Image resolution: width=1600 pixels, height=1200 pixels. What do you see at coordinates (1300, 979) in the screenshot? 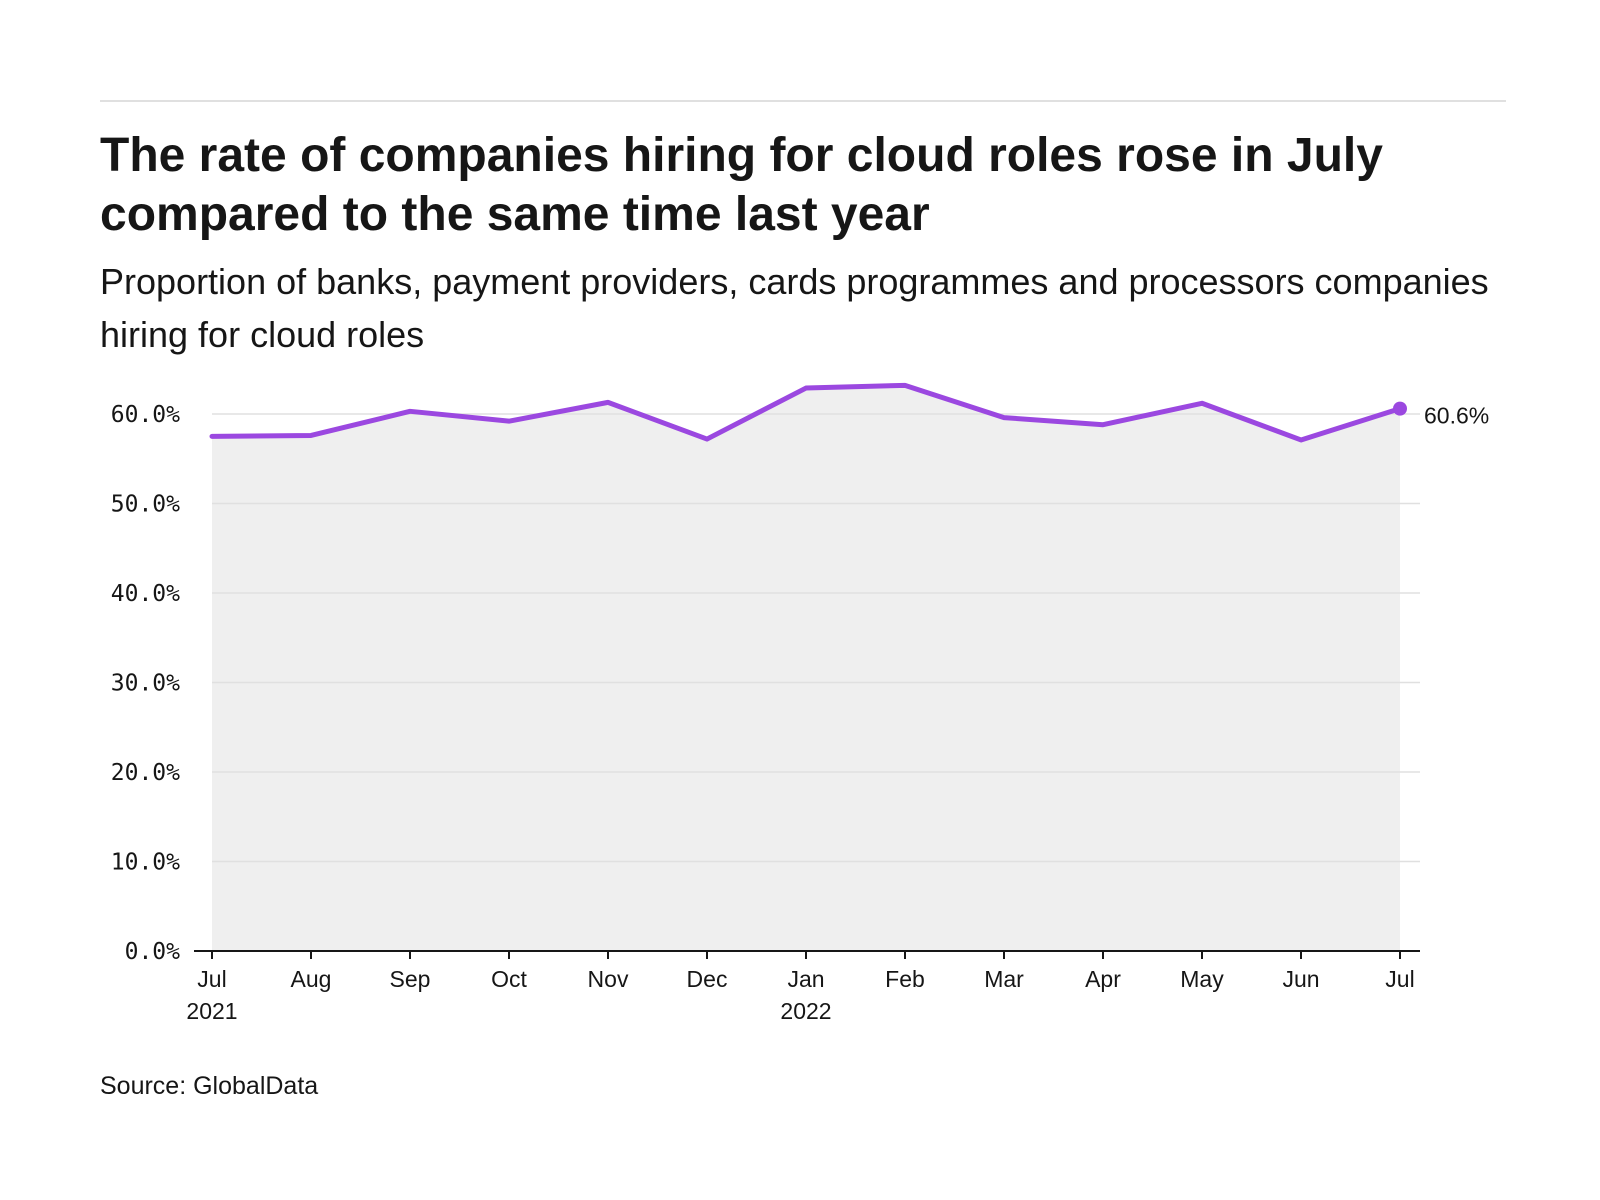
I see `x-tick-label: Jun` at bounding box center [1300, 979].